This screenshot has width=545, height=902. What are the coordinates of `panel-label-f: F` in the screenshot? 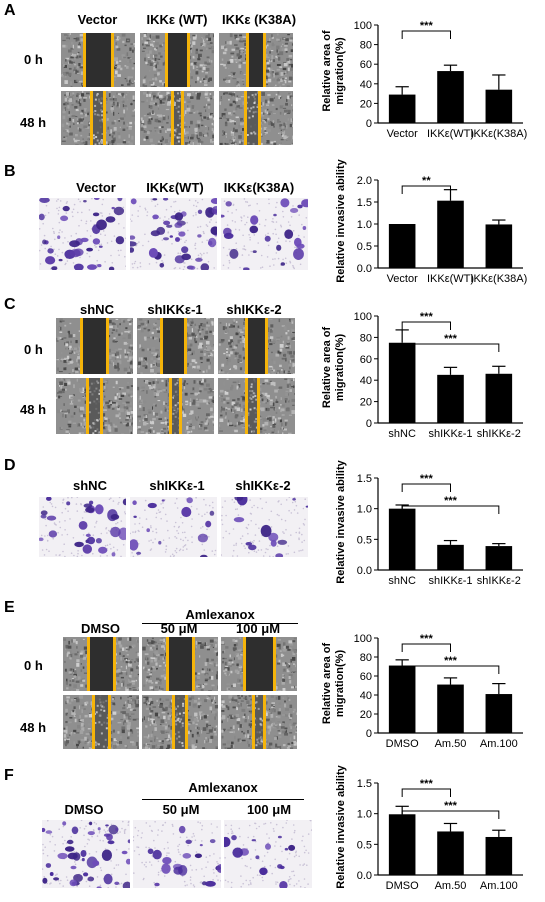 It's located at (9, 776).